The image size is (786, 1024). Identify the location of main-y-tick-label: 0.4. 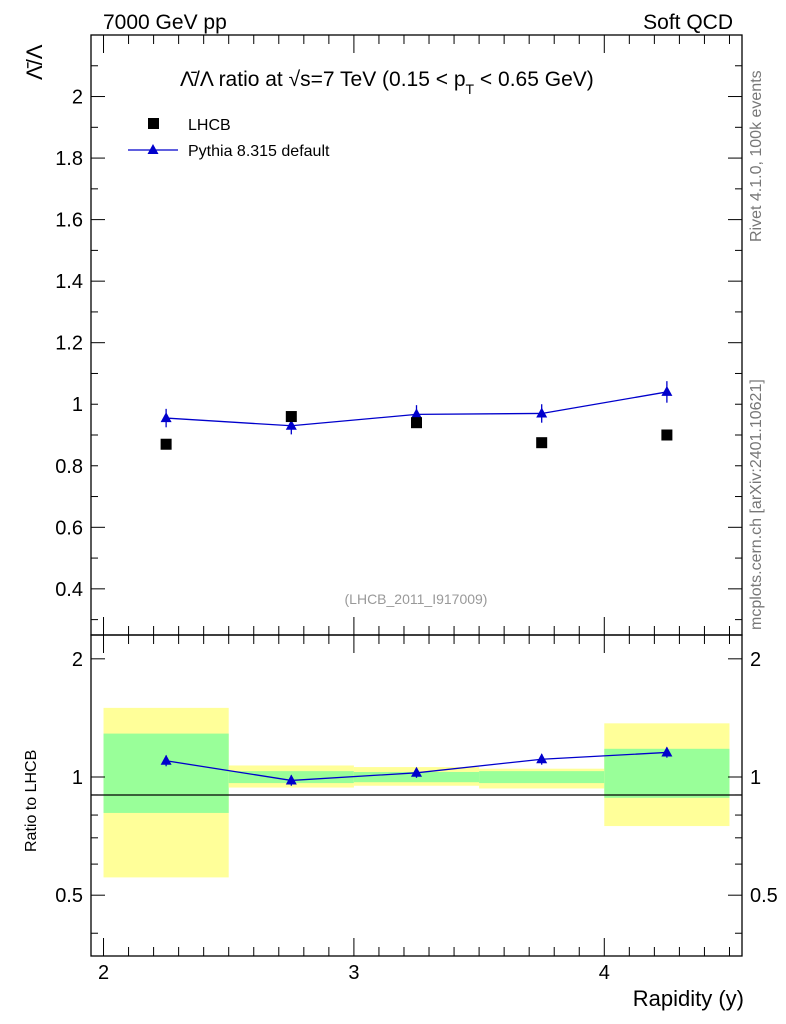
(69, 590).